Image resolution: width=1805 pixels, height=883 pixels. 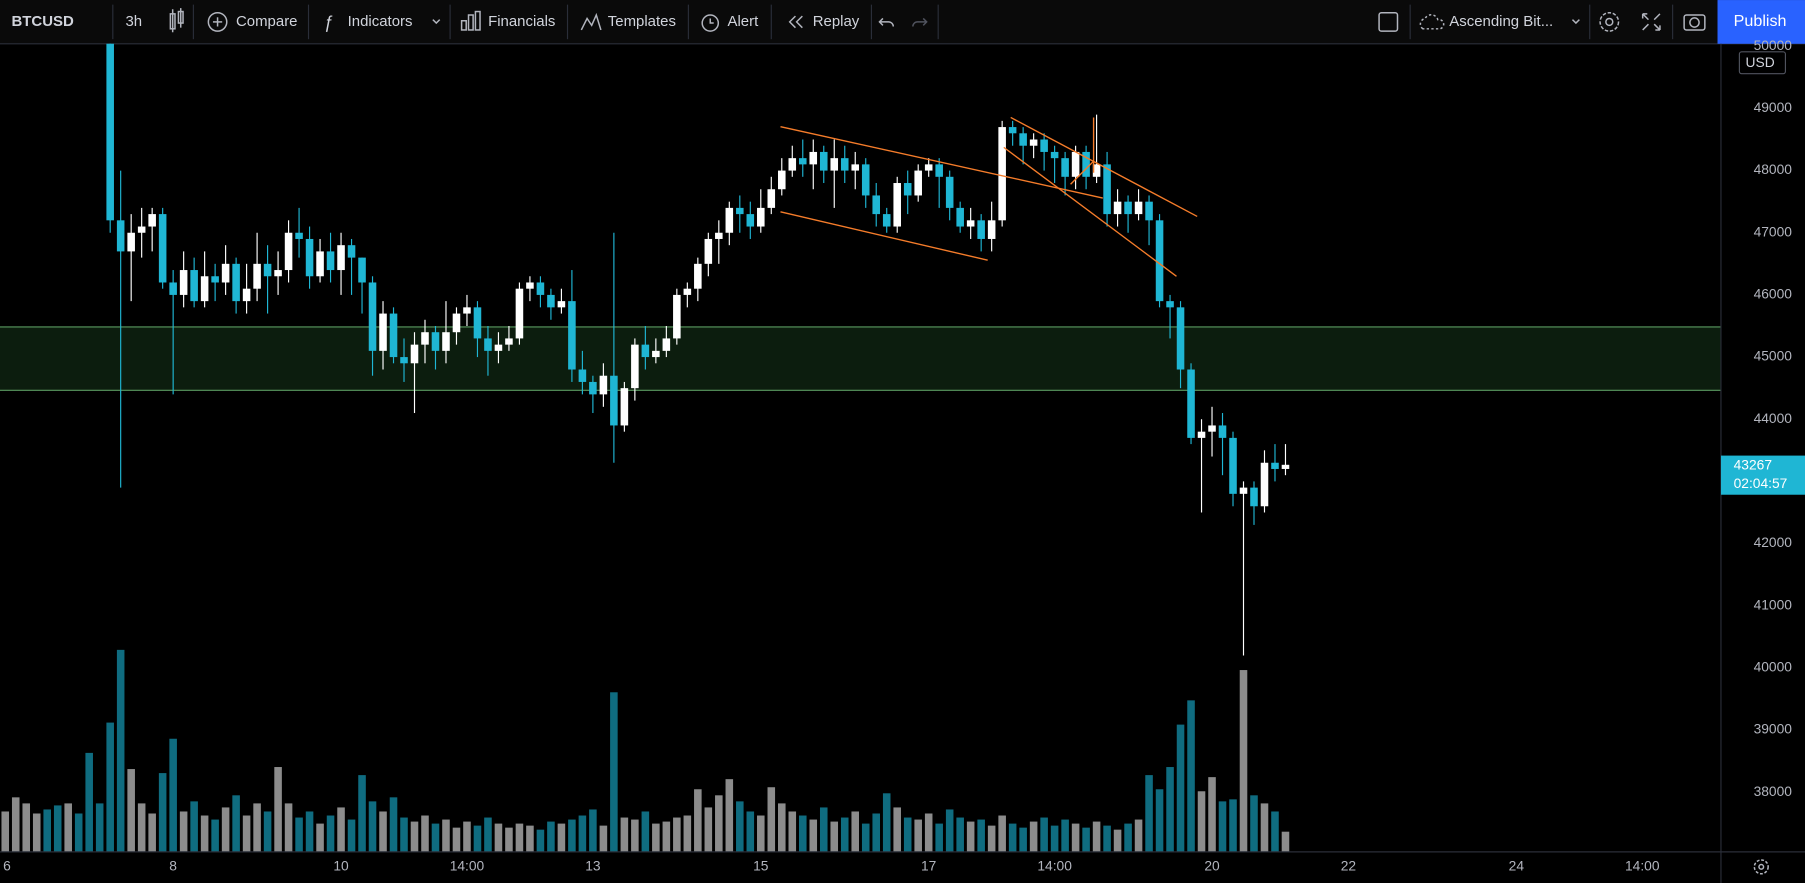 What do you see at coordinates (1761, 867) in the screenshot?
I see `axis-settings-icon` at bounding box center [1761, 867].